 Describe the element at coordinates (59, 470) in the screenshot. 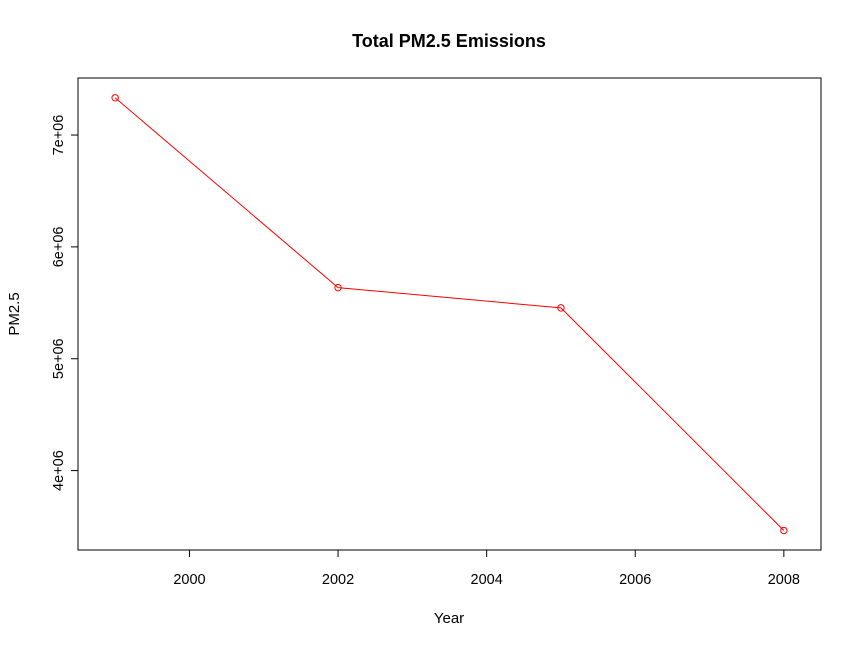

I see `y-tick-label: 4e+06` at that location.